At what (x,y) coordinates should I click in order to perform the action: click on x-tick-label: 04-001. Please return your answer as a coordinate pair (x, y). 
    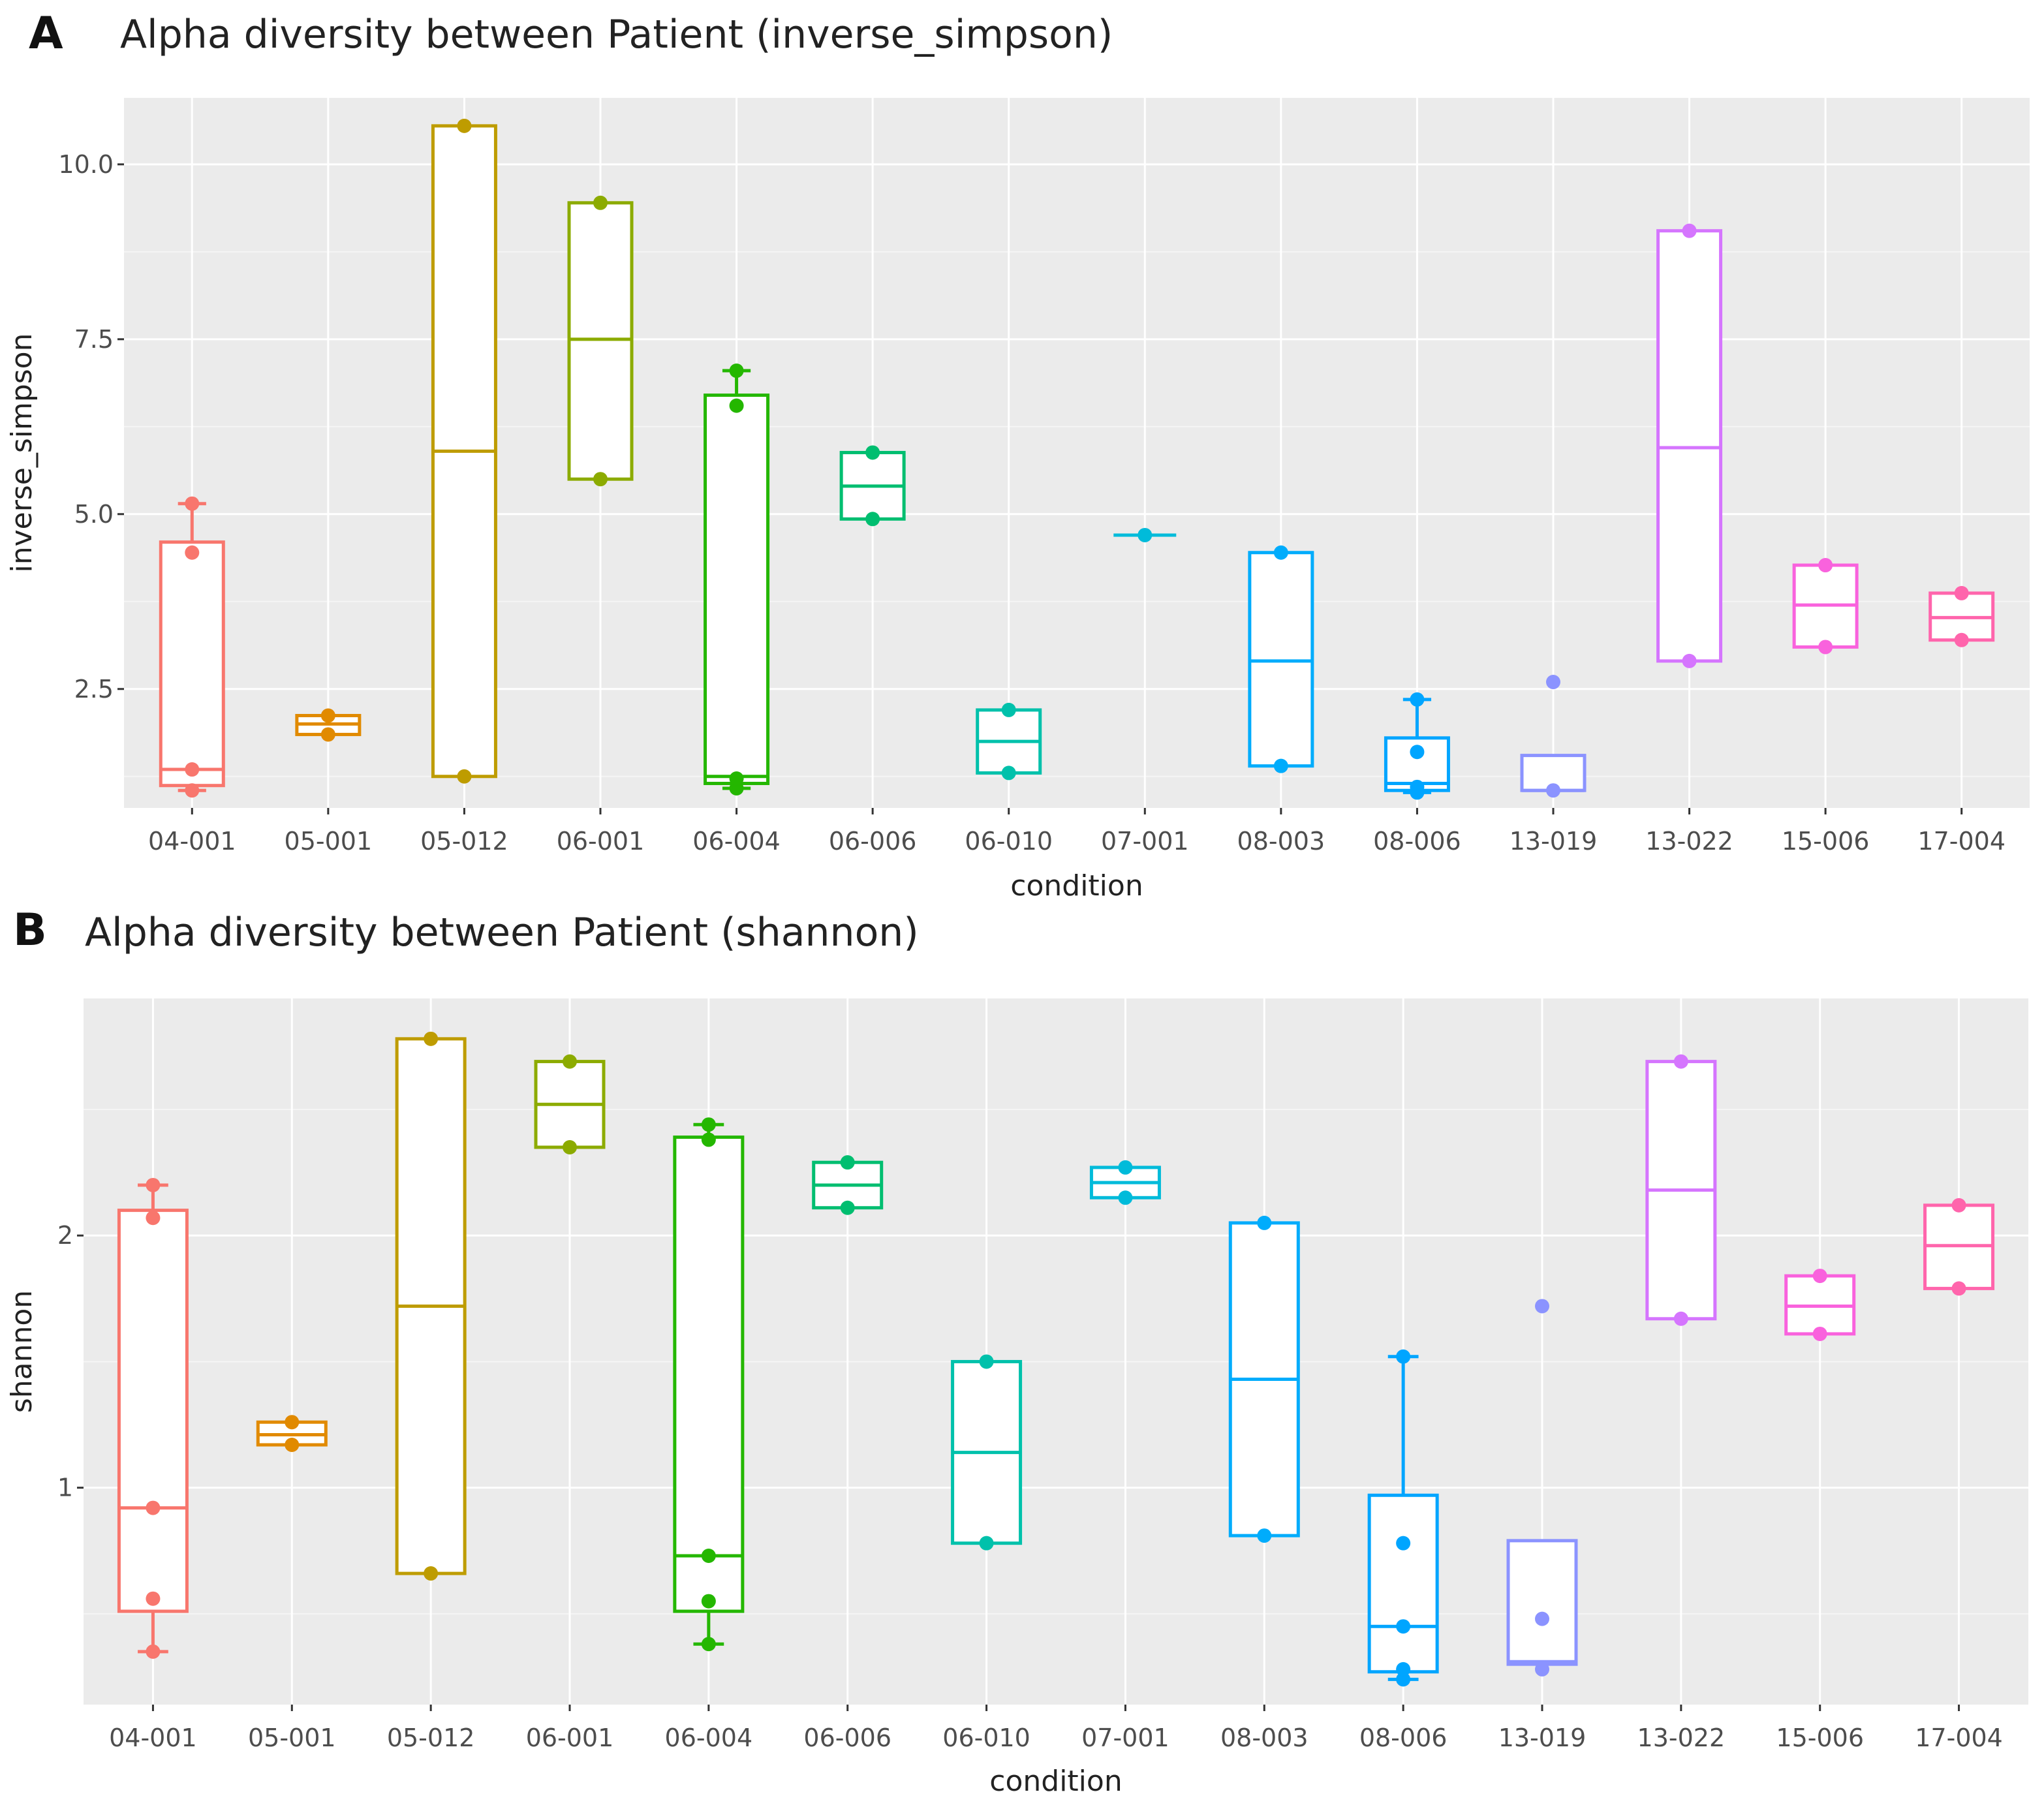
    Looking at the image, I should click on (153, 1738).